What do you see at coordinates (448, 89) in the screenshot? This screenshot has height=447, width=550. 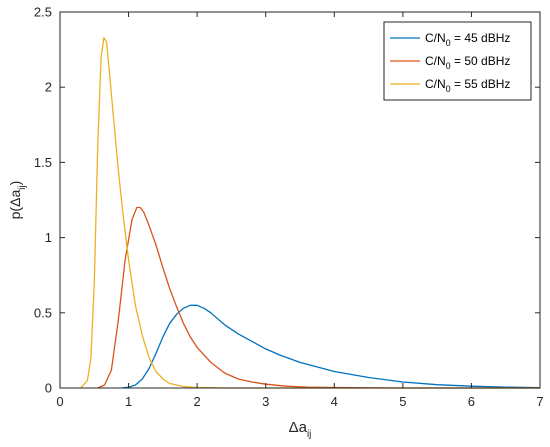 I see `legend-entry-55-sub: 0` at bounding box center [448, 89].